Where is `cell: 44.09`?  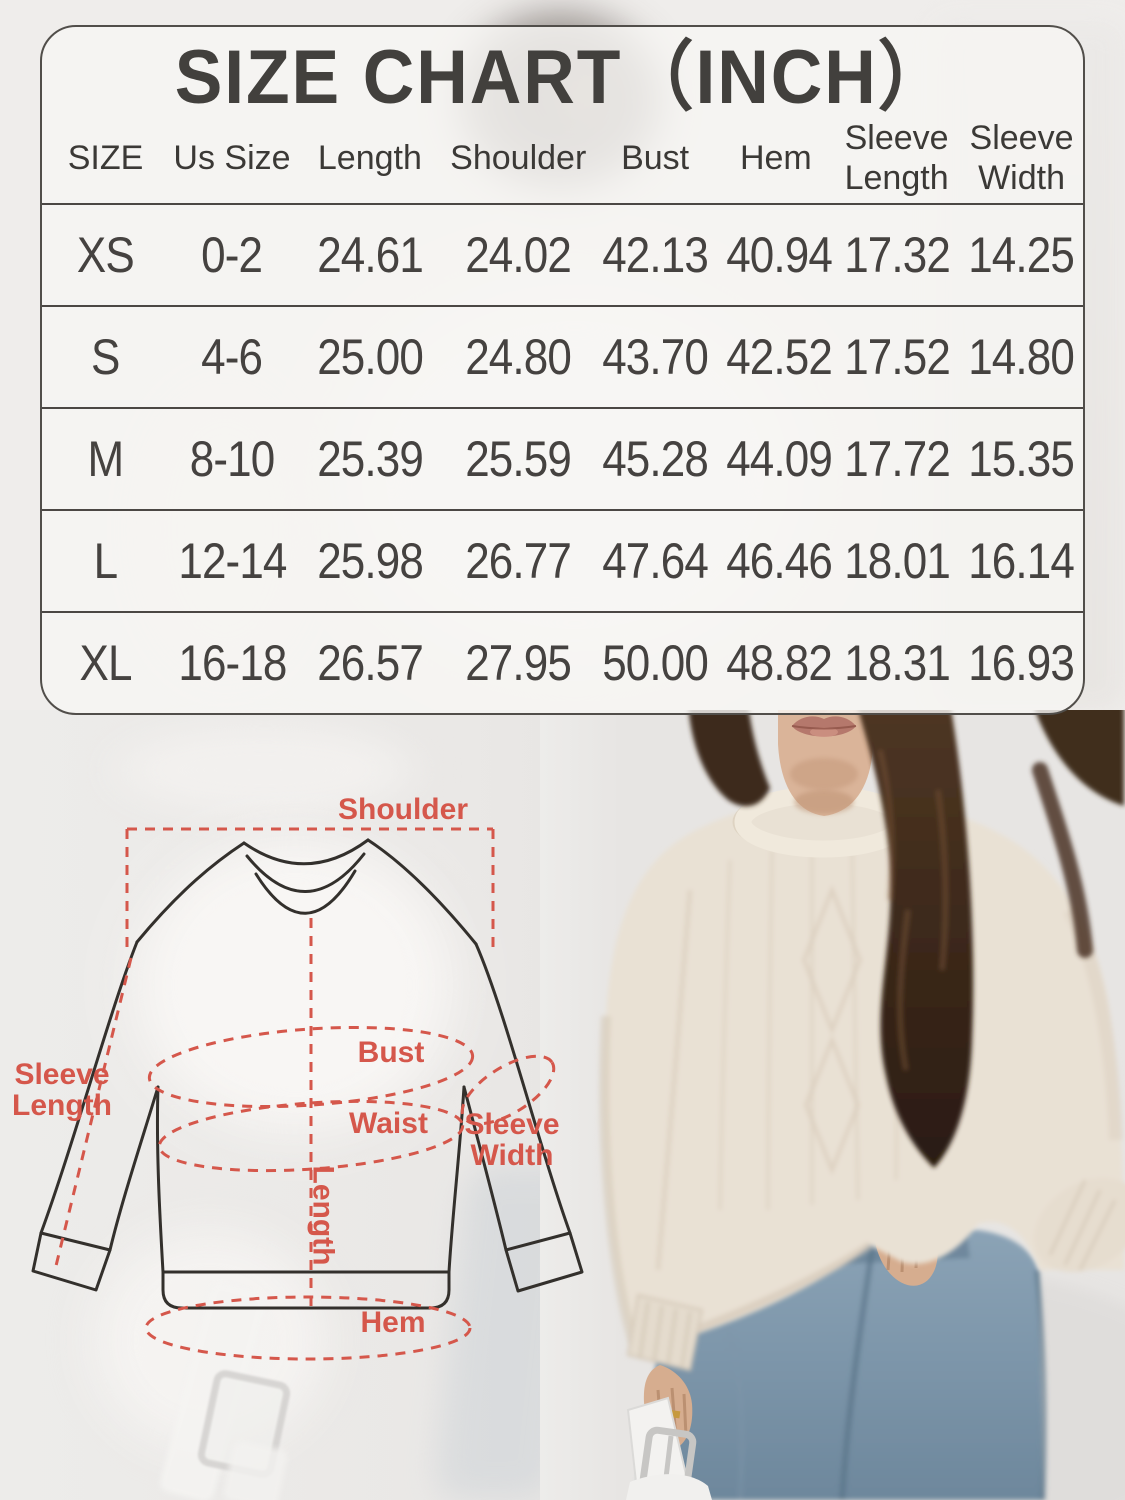
cell: 44.09 is located at coordinates (779, 459).